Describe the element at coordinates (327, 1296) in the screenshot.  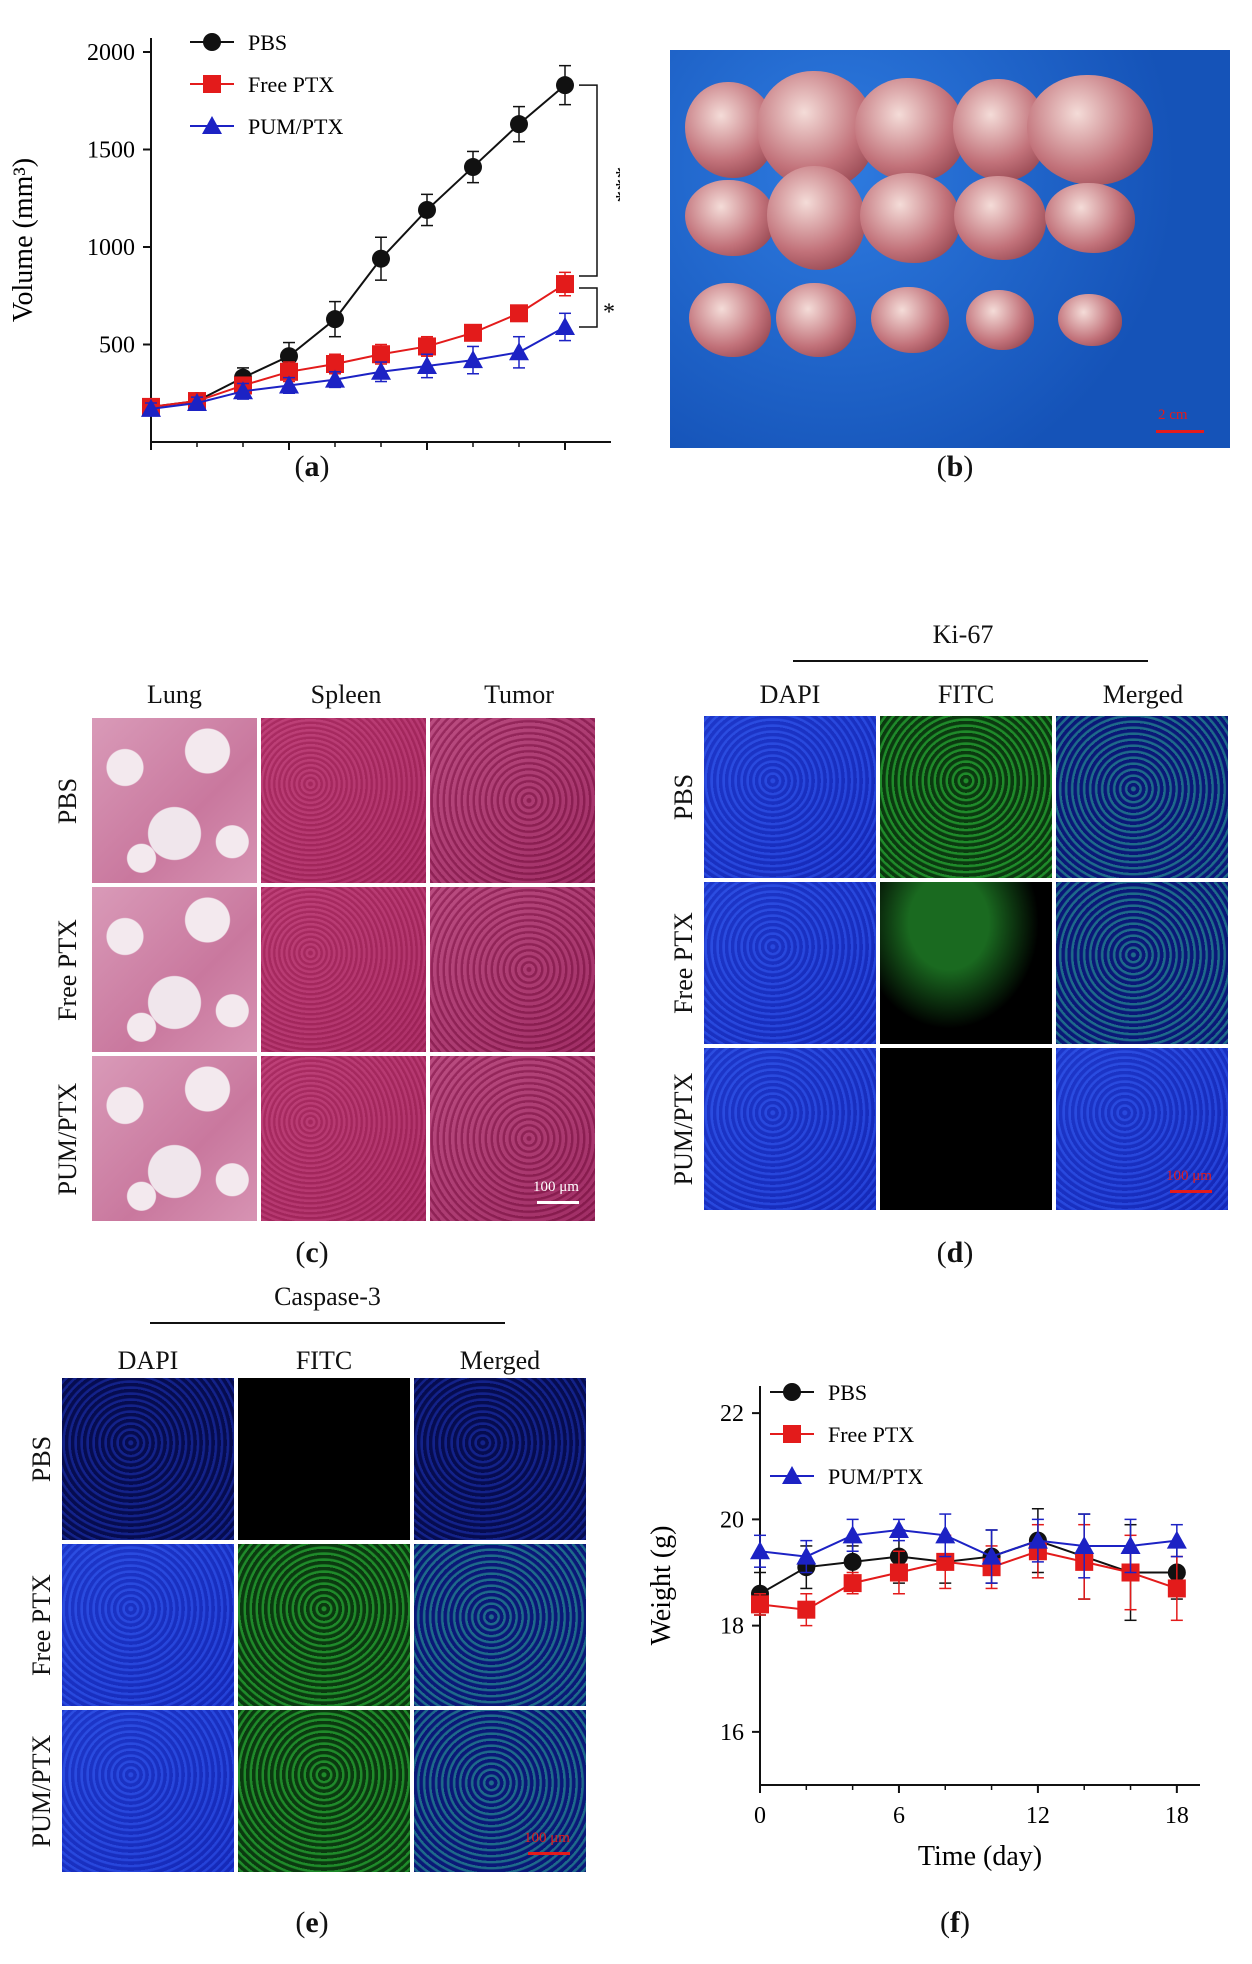
I see `caspase3-title: Caspase-3` at that location.